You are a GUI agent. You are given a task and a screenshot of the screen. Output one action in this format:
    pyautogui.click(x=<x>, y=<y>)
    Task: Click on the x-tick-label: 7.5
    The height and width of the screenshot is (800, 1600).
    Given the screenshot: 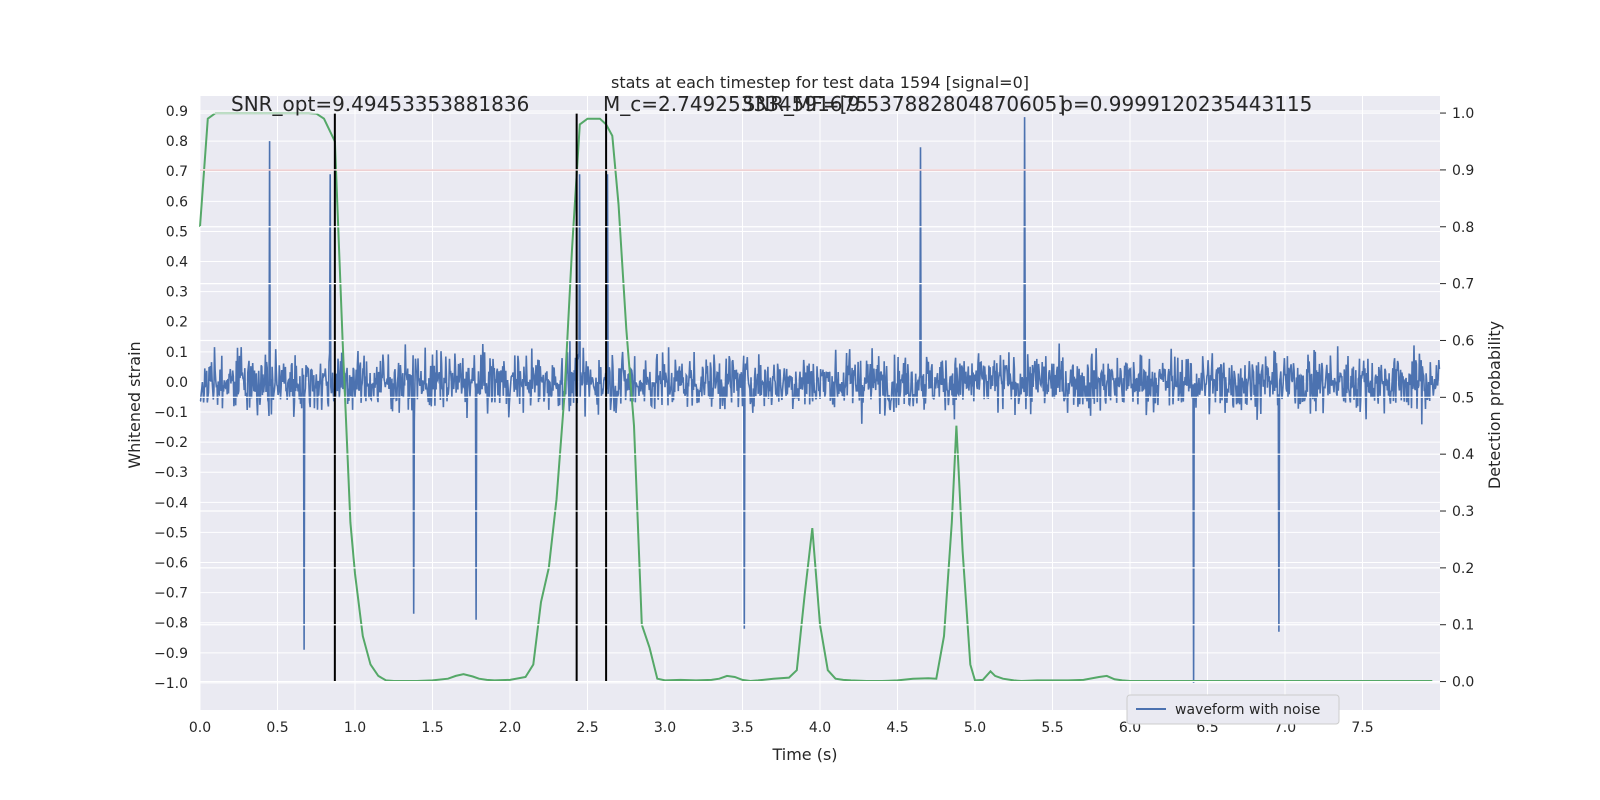 What is the action you would take?
    pyautogui.click(x=1362, y=728)
    